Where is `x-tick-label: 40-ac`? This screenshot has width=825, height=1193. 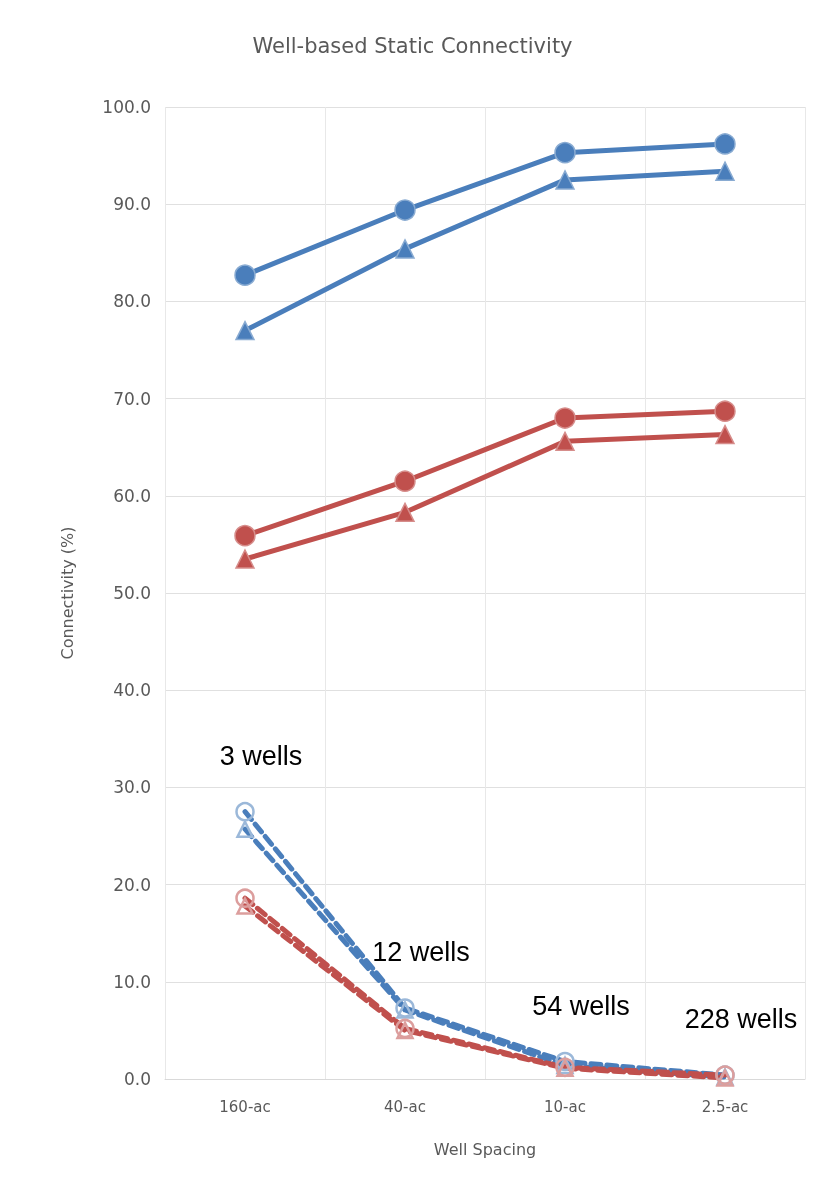 x-tick-label: 40-ac is located at coordinates (405, 1106).